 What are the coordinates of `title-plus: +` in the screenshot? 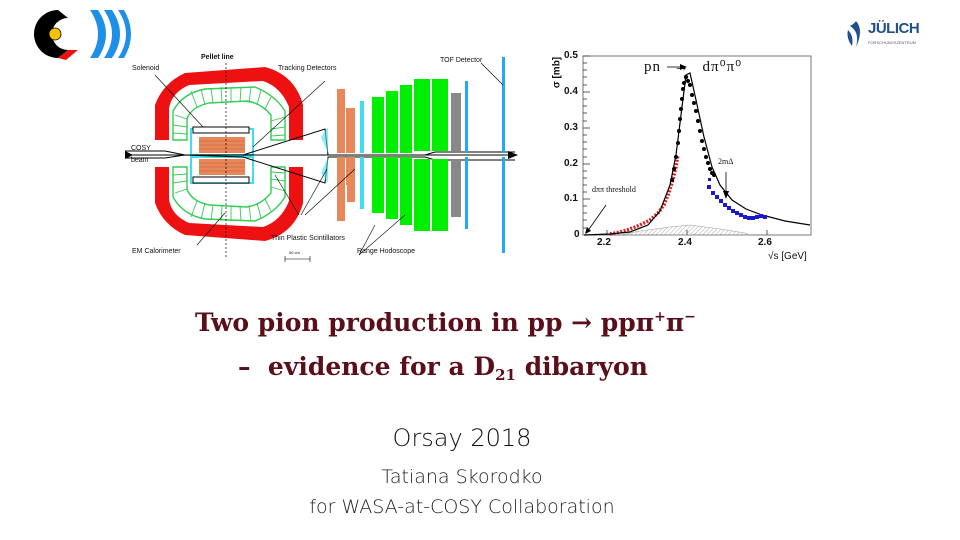 It's located at (660, 317).